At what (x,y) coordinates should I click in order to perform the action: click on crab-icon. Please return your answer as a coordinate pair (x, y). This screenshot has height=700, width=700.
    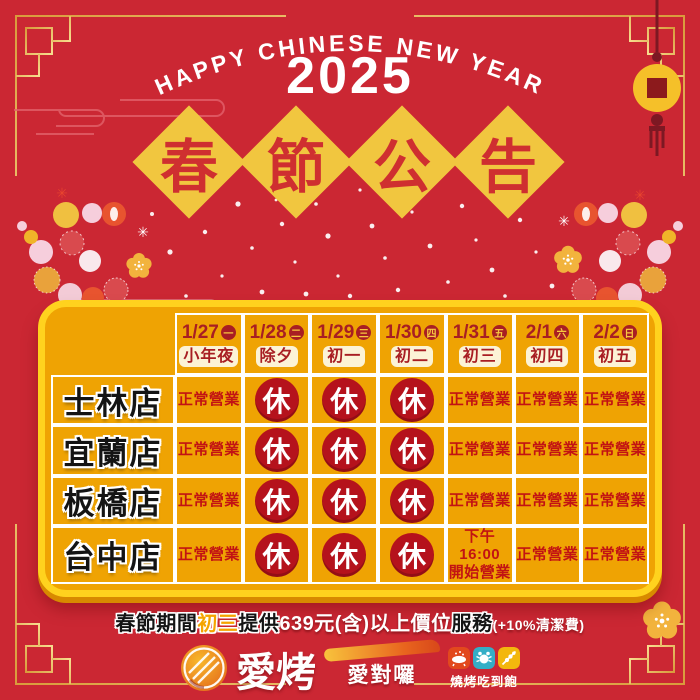
    Looking at the image, I should click on (484, 658).